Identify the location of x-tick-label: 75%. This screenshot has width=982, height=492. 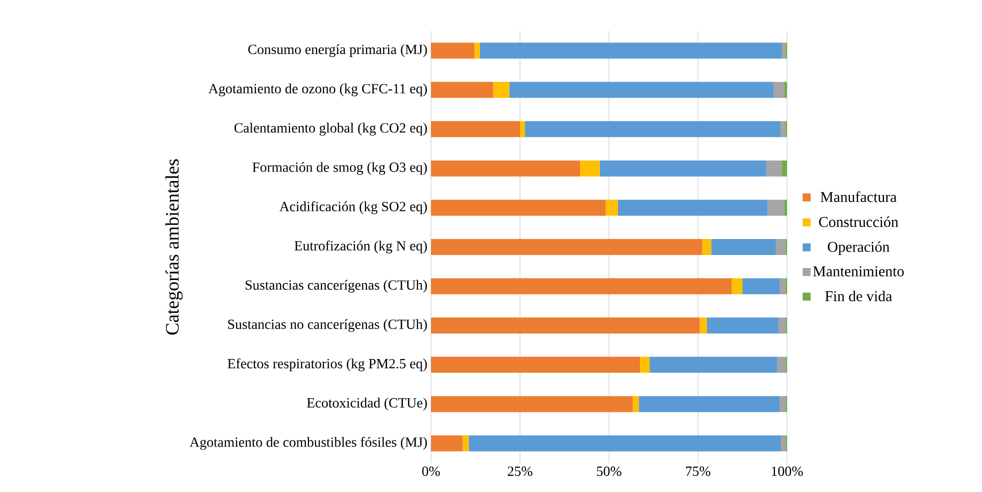
(698, 471).